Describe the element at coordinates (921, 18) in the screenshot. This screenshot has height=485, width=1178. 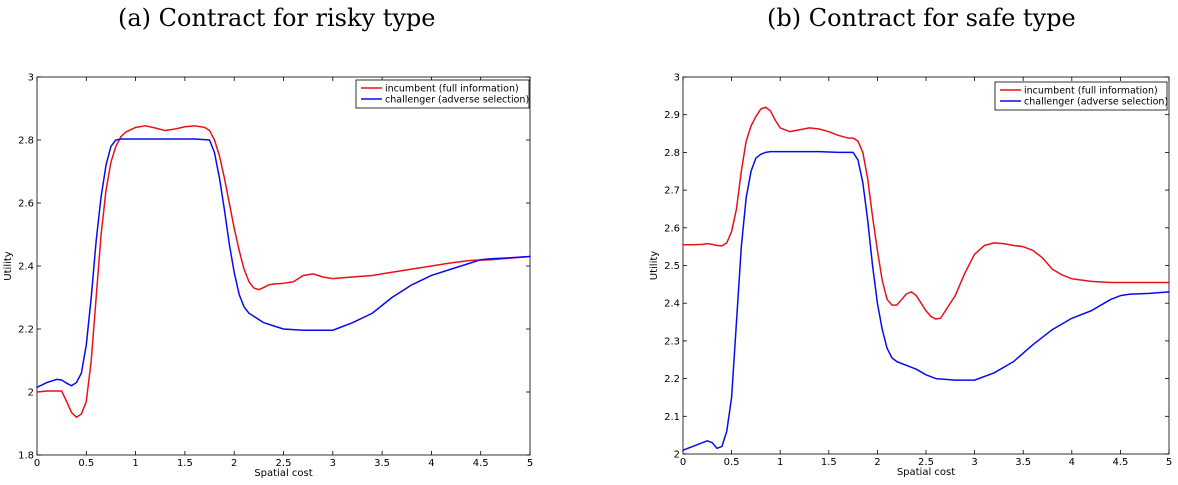
I see `figure-caption-b: (b) Contract for safe type` at that location.